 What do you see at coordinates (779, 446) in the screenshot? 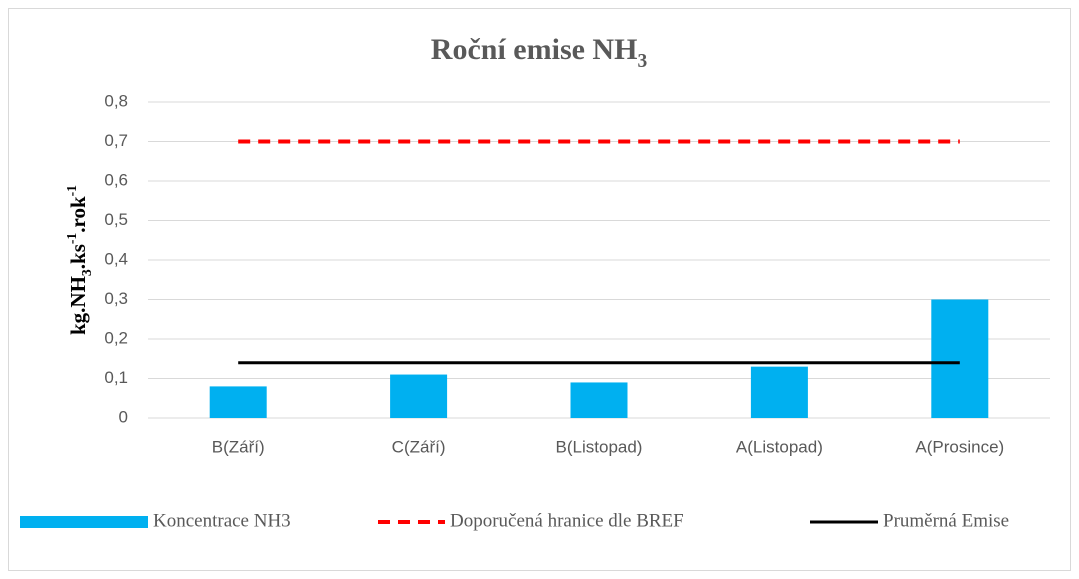
I see `x-tick-label: A(Listopad)` at bounding box center [779, 446].